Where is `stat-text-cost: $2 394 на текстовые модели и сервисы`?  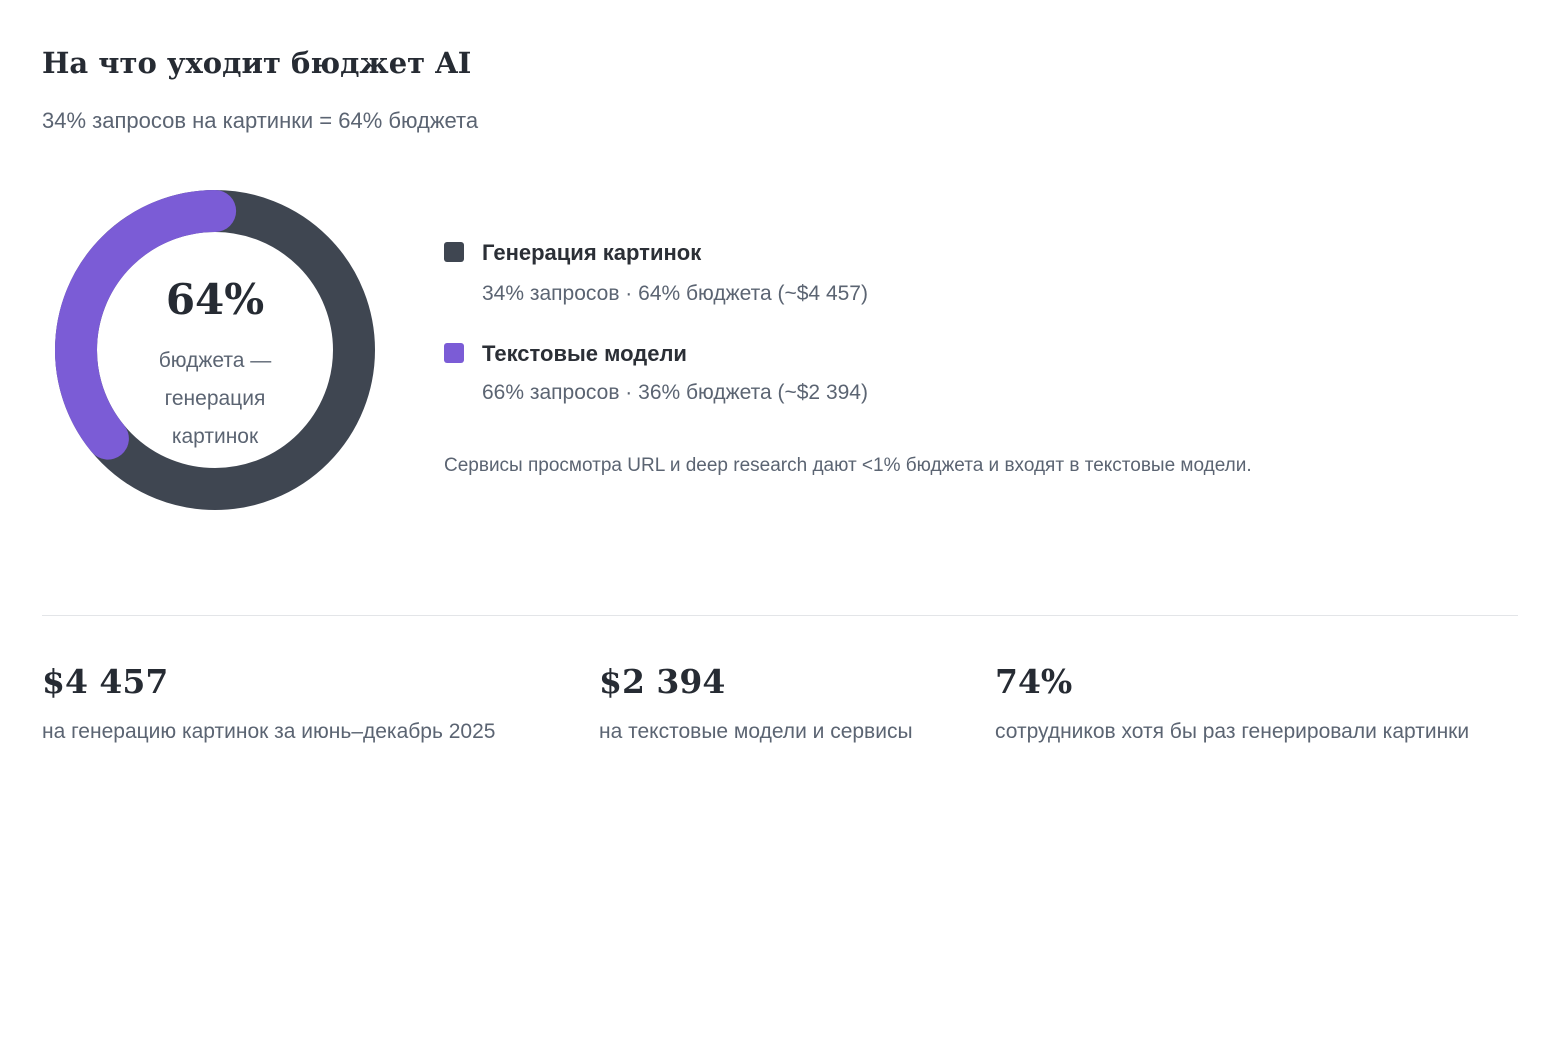
stat-text-cost: $2 394 на текстовые модели и сервисы is located at coordinates (756, 702).